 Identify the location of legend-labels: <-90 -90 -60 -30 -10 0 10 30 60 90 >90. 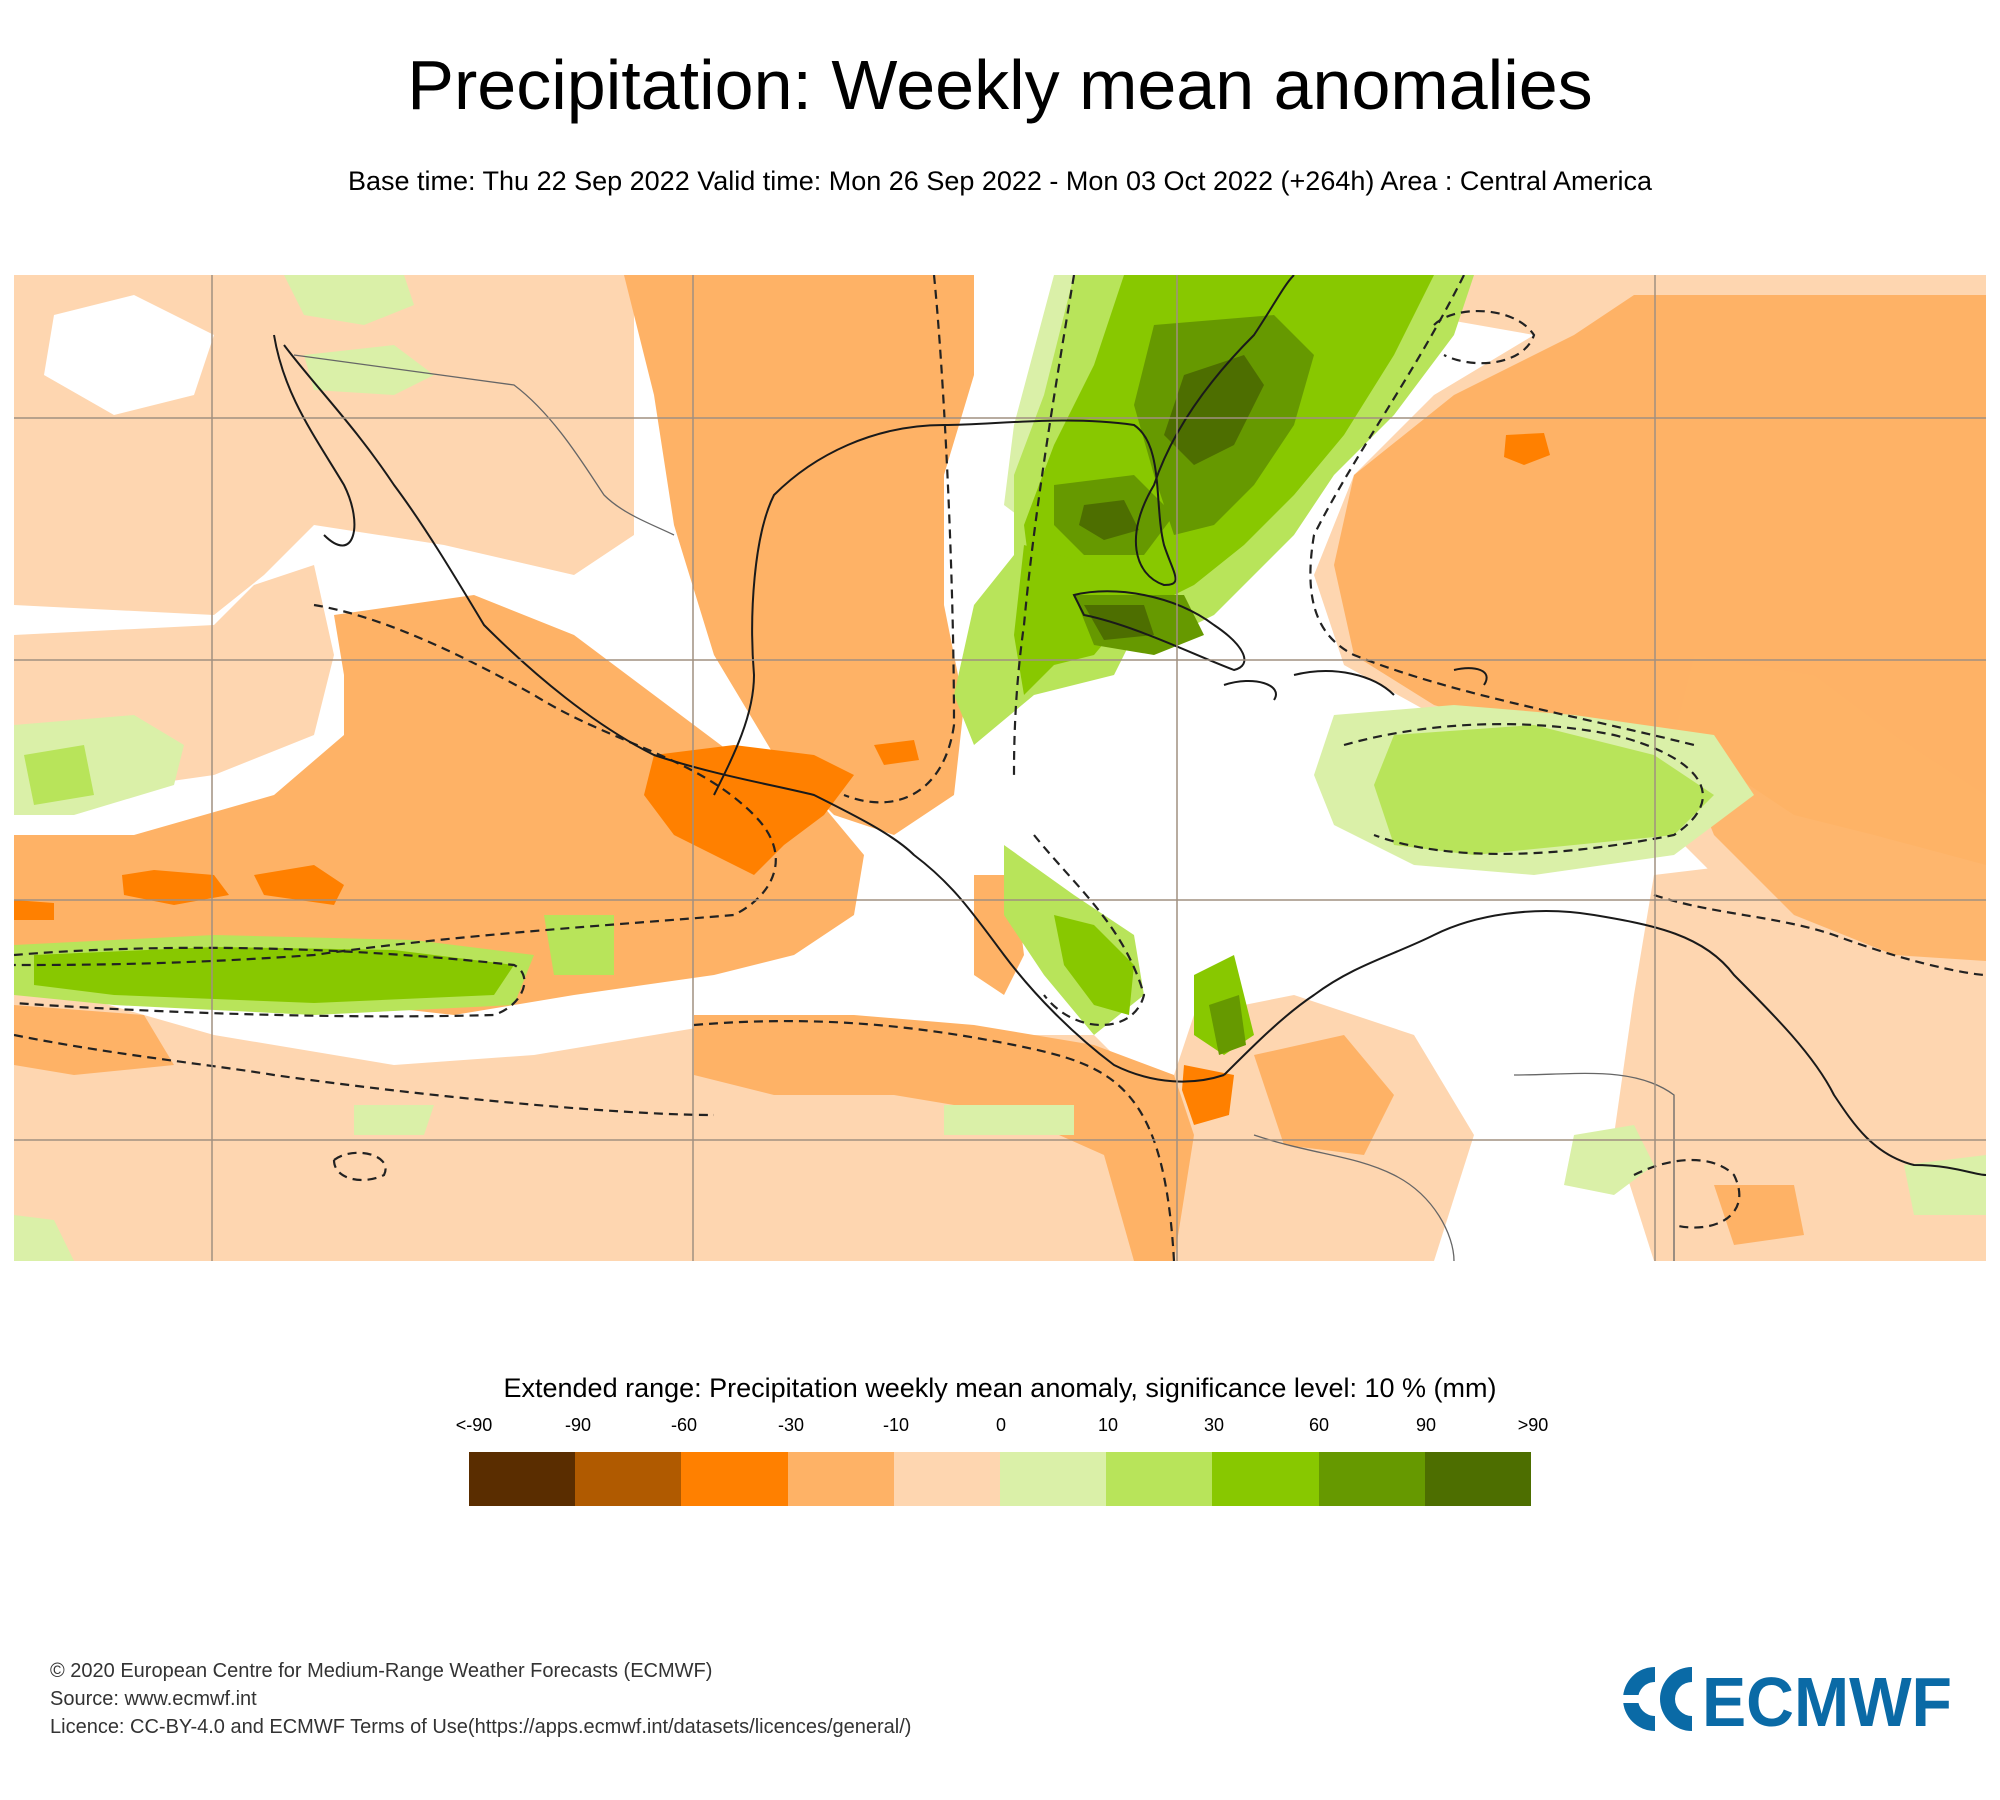
(1000, 1427).